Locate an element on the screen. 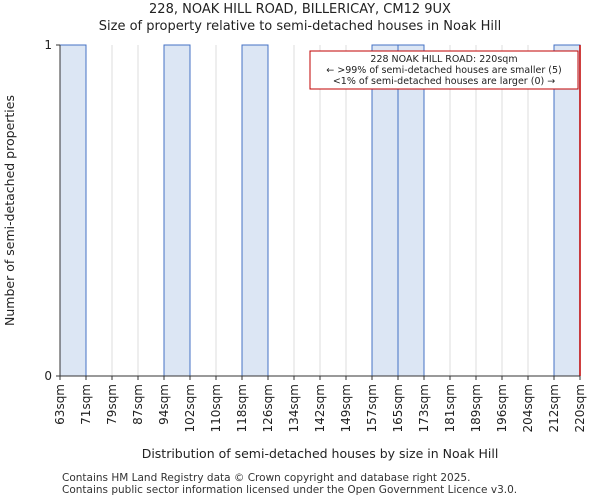 The height and width of the screenshot is (500, 600). x-tick-label: 142sqm is located at coordinates (320, 408).